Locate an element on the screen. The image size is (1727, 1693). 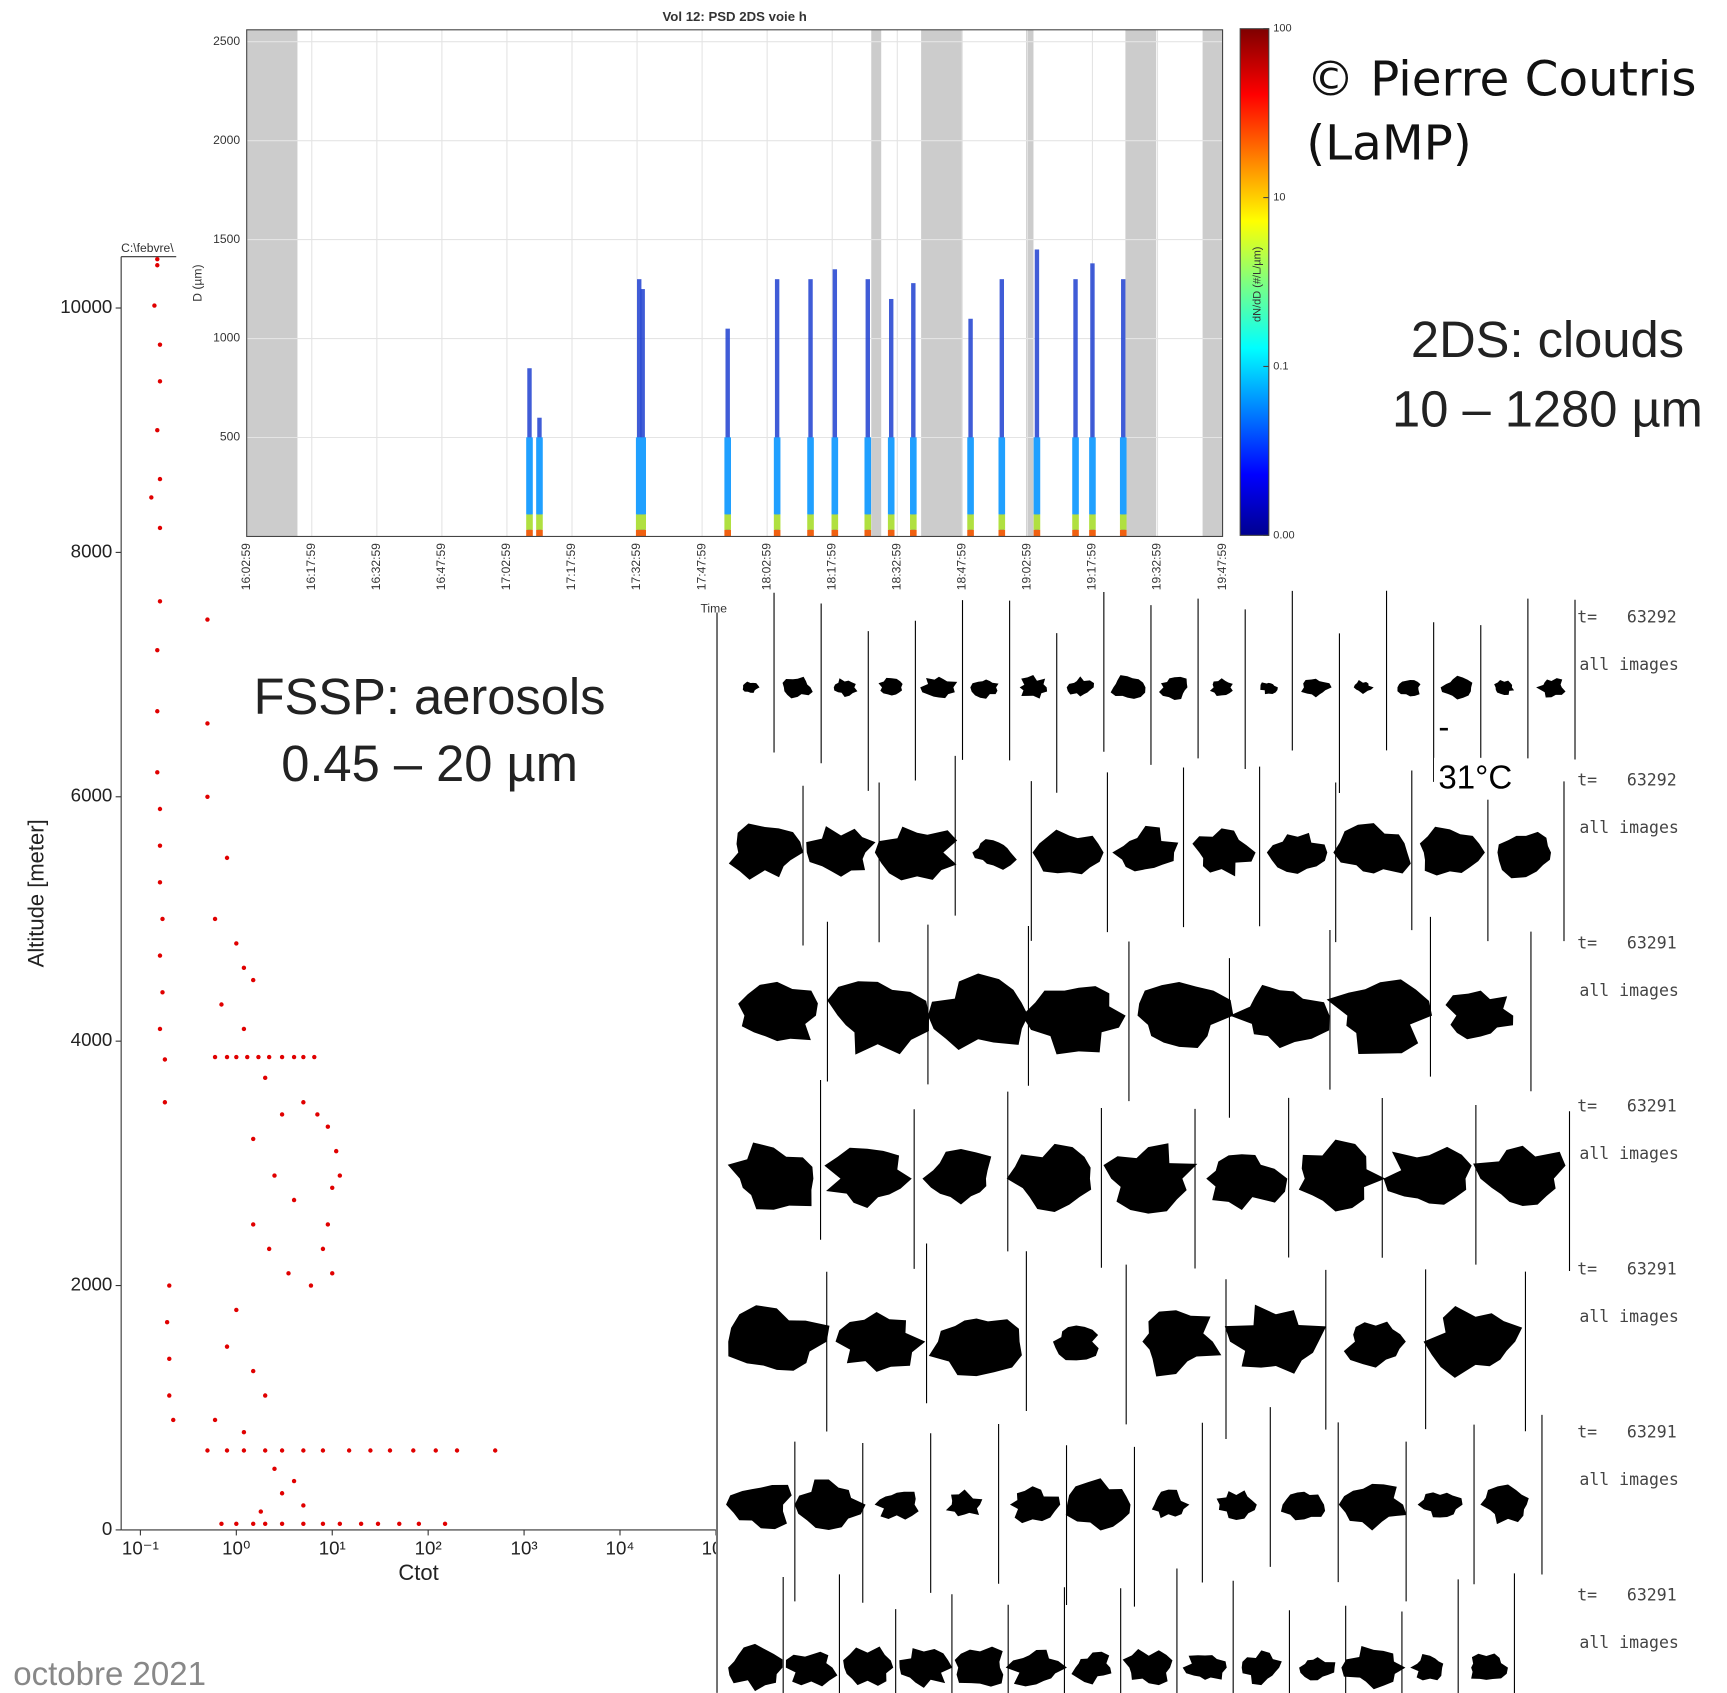
y-tick-label: 0 is located at coordinates (107, 1528).